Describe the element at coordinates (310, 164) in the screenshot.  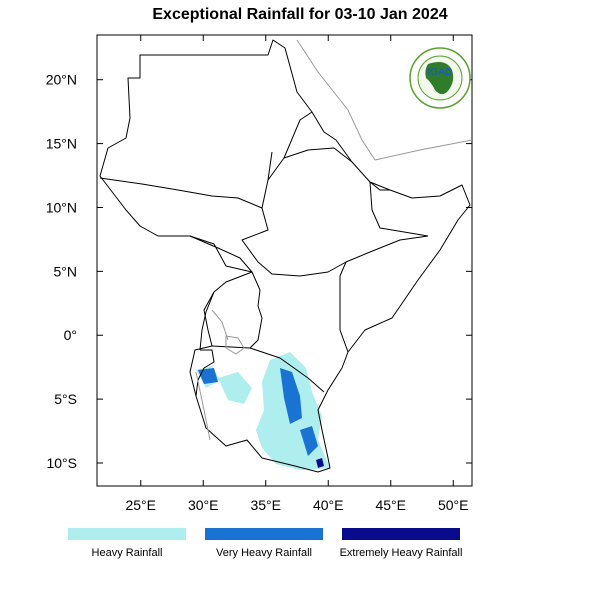
I see `sudan-ethiopia-border` at that location.